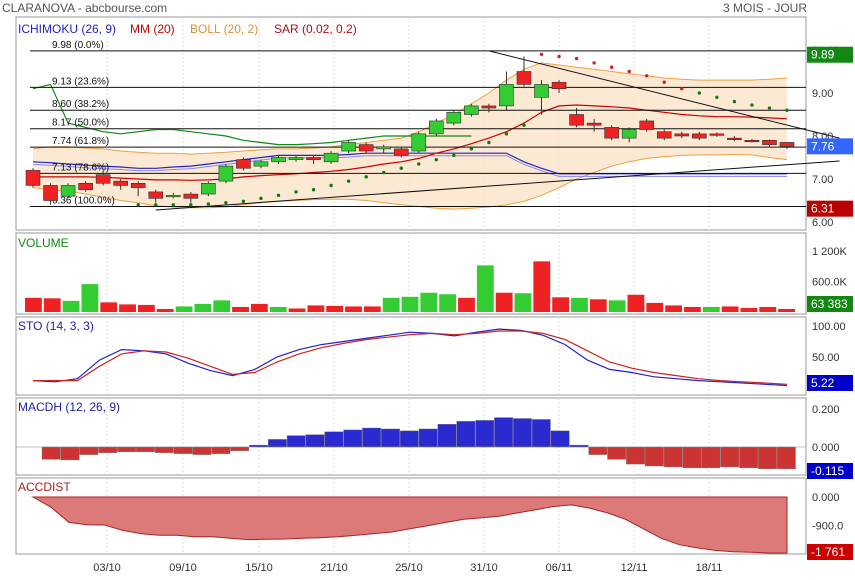 The image size is (855, 580). What do you see at coordinates (224, 29) in the screenshot?
I see `legend-item: BOLL (20, 2)` at bounding box center [224, 29].